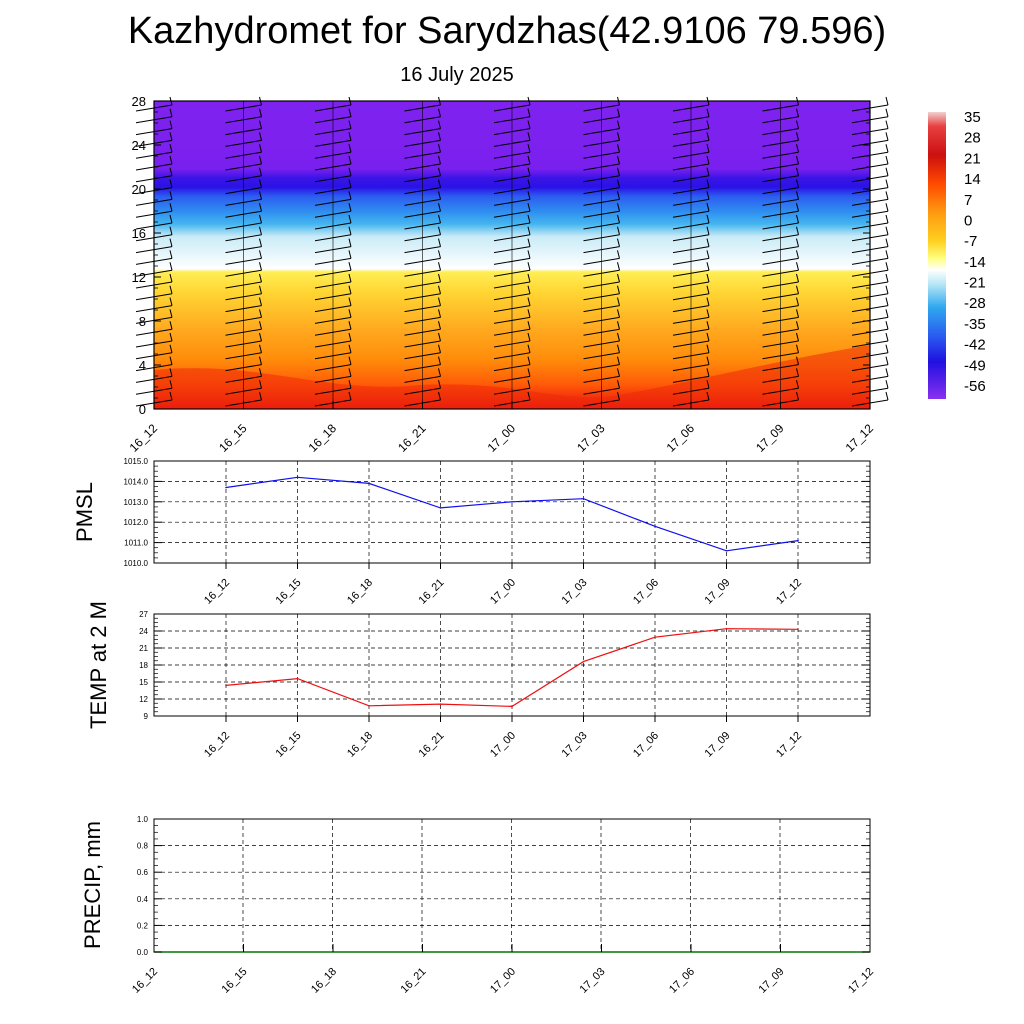 This screenshot has height=1024, width=1024. I want to click on pmsl-xtick-label: 16_21, so click(432, 592).